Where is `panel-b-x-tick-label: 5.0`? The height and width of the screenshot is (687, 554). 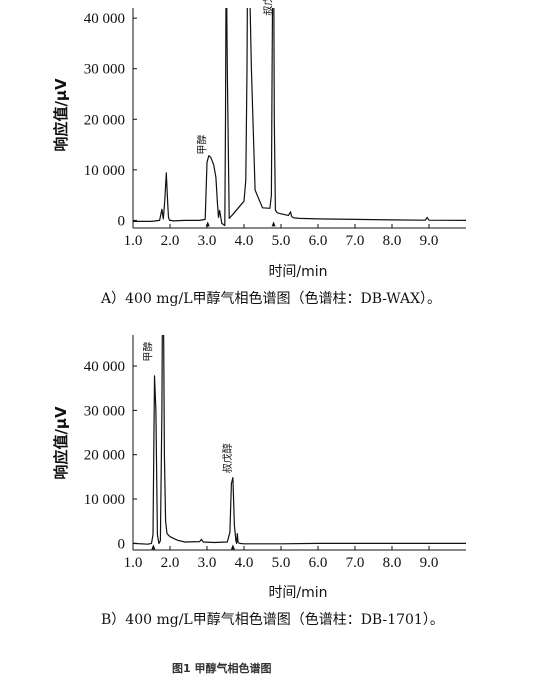 panel-b-x-tick-label: 5.0 is located at coordinates (281, 563).